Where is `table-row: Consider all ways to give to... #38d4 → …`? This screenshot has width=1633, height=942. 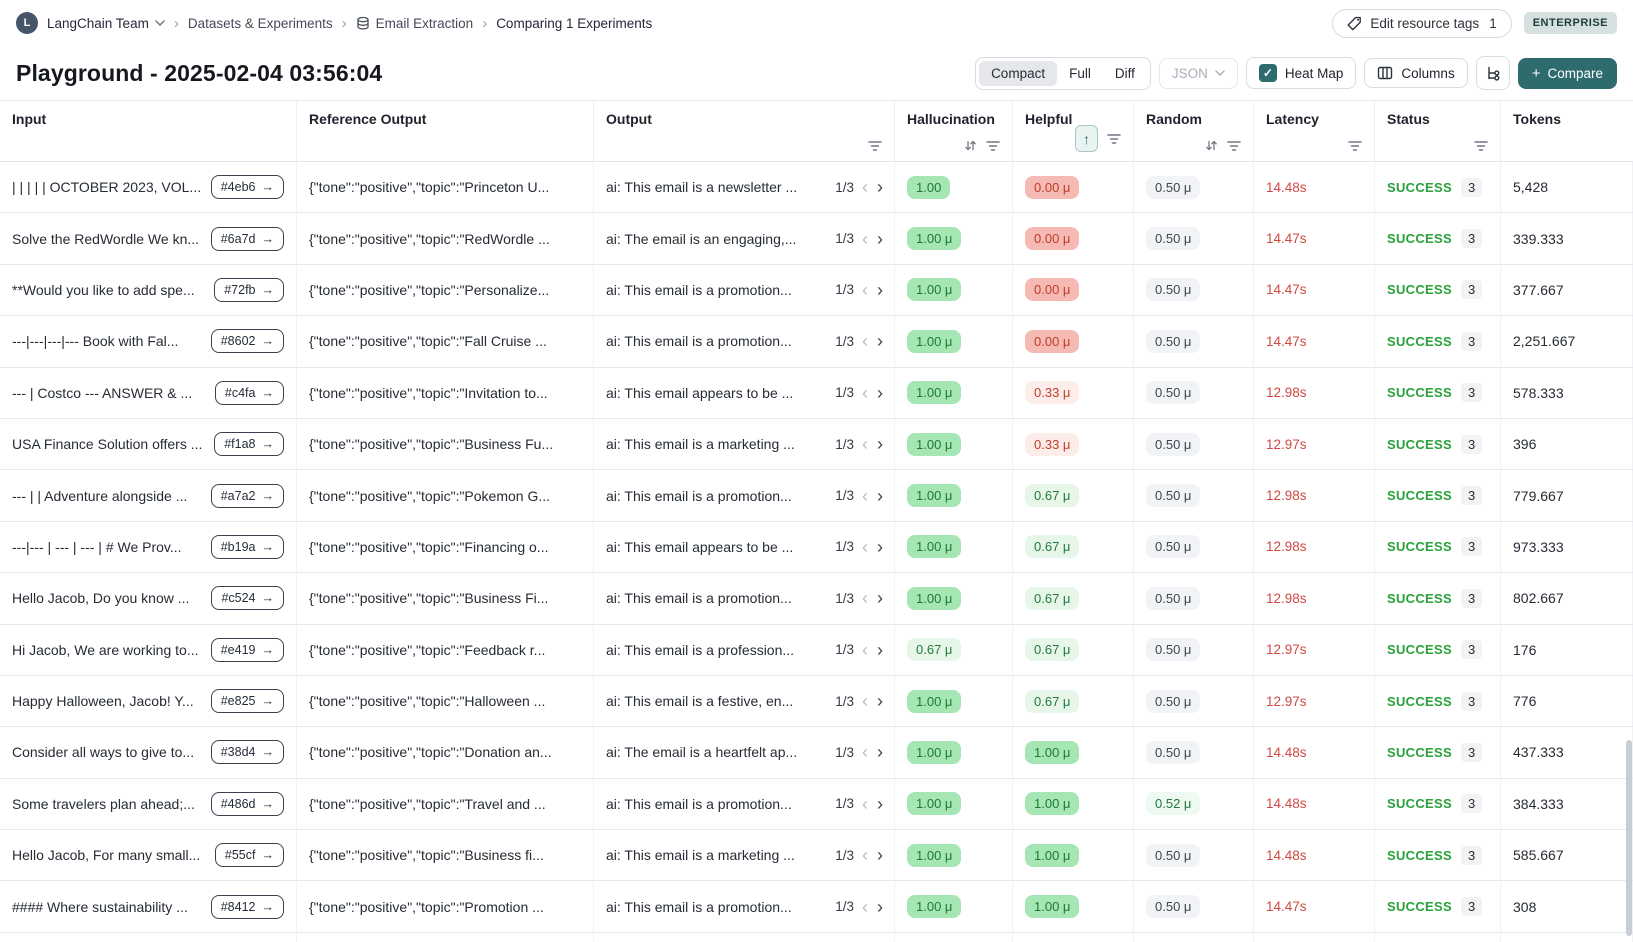
table-row: Consider all ways to give to... #38d4 → … is located at coordinates (816, 753).